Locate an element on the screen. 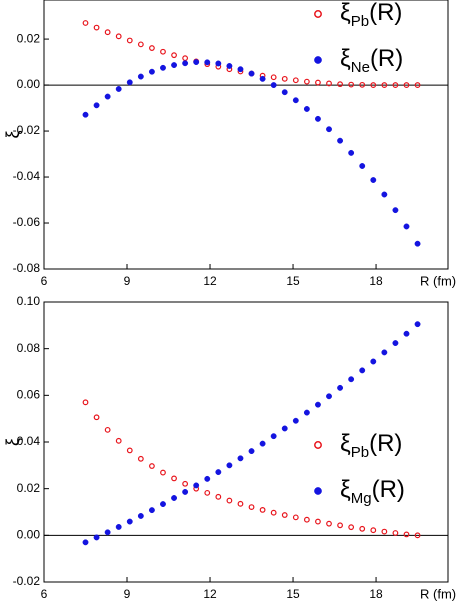  legend-label: ξNe(R) is located at coordinates (371, 60).